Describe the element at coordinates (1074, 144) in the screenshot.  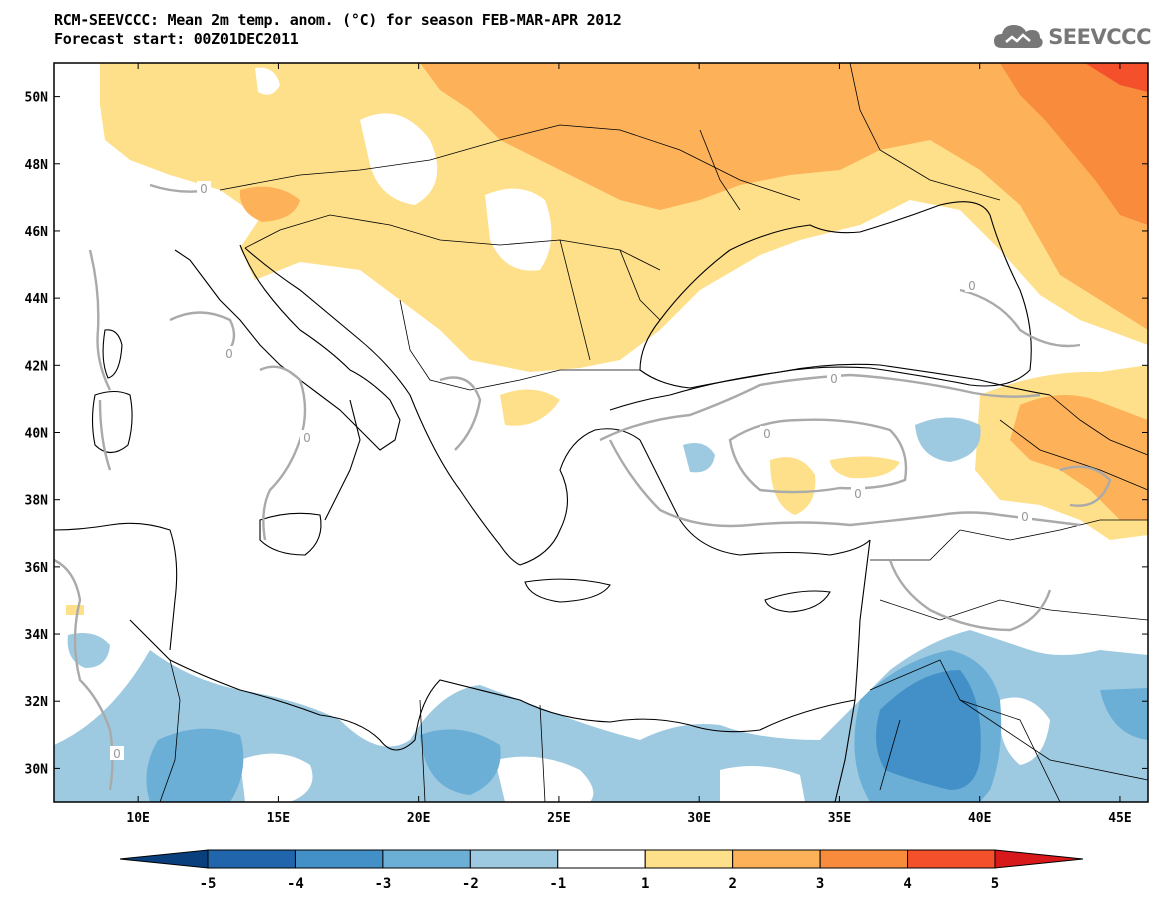
I see `hot-region-east` at that location.